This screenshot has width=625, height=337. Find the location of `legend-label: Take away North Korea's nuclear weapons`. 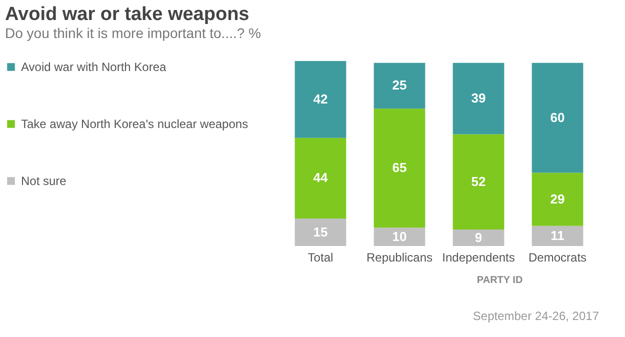

legend-label: Take away North Korea's nuclear weapons is located at coordinates (134, 124).